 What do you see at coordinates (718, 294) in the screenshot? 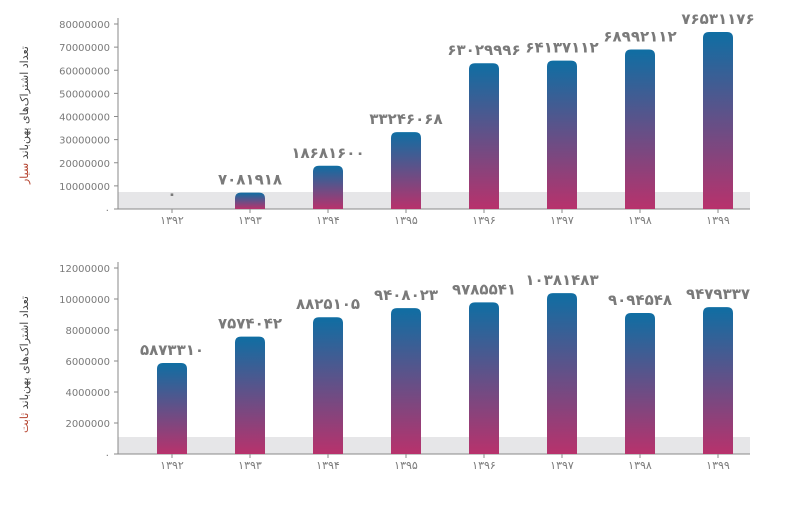
I see `data-label: ۹۴۷۹۳۳۷` at bounding box center [718, 294].